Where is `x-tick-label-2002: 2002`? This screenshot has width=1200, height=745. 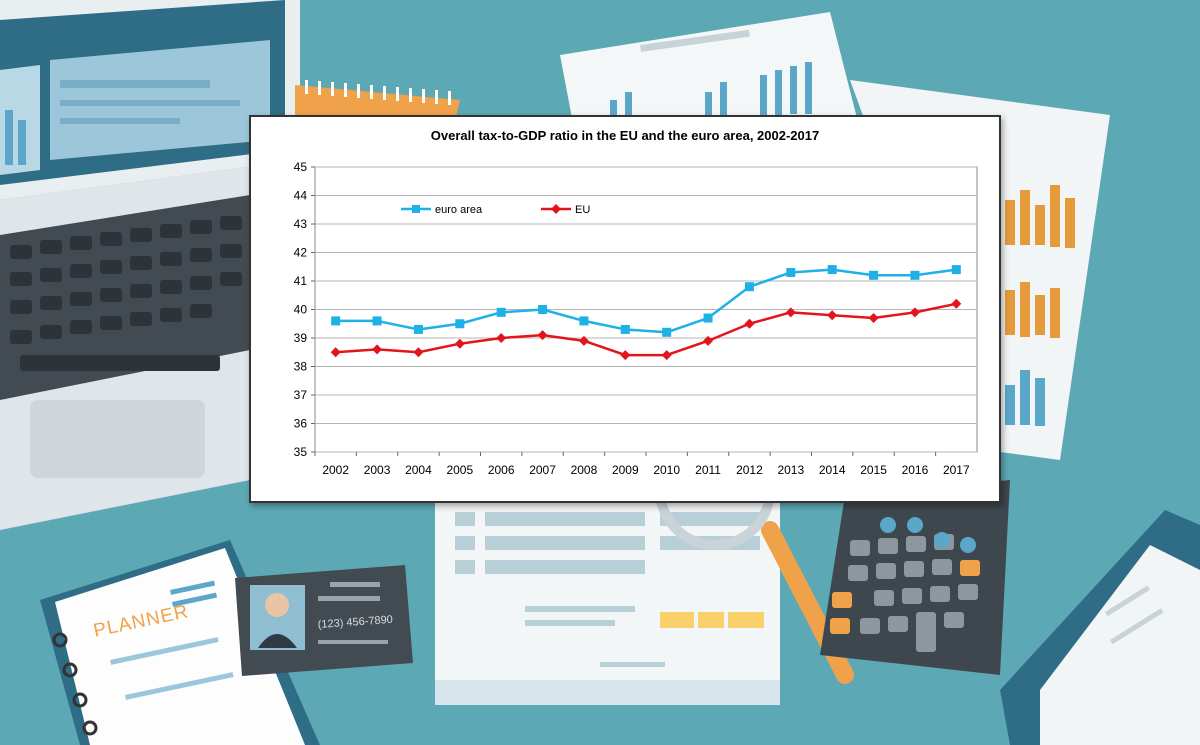
x-tick-label-2002: 2002 is located at coordinates (335, 470).